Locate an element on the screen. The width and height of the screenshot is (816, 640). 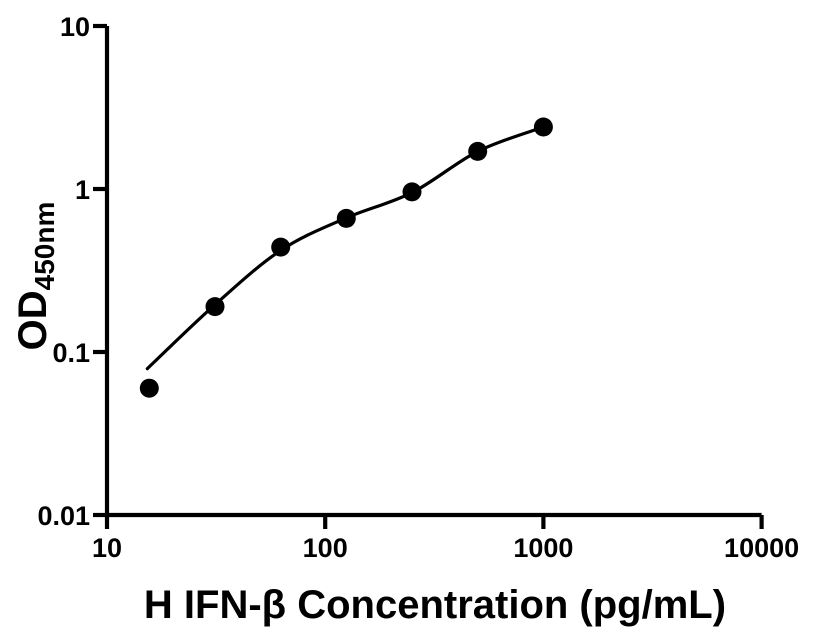
y-tick-label: 1 is located at coordinates (82, 190).